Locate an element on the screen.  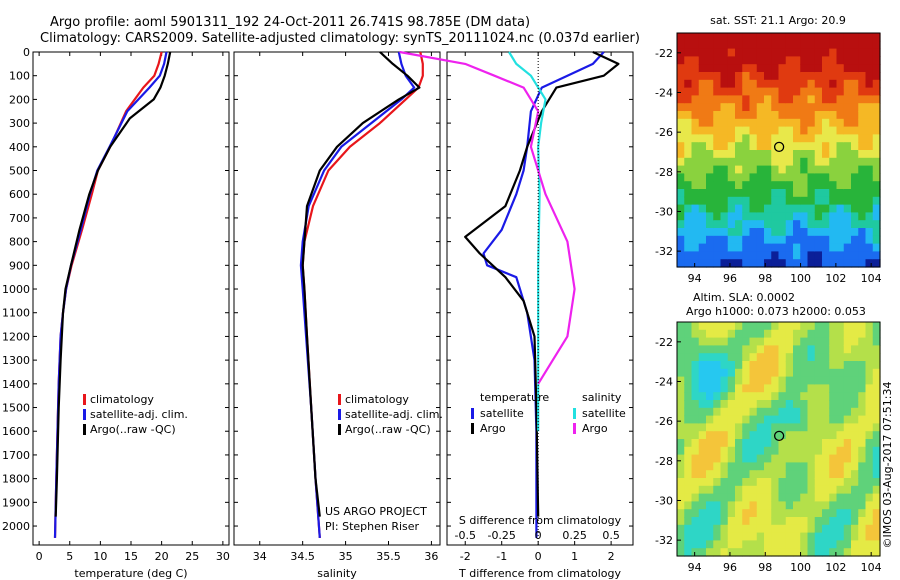
map-y-tick-label: -30 is located at coordinates (664, 500).